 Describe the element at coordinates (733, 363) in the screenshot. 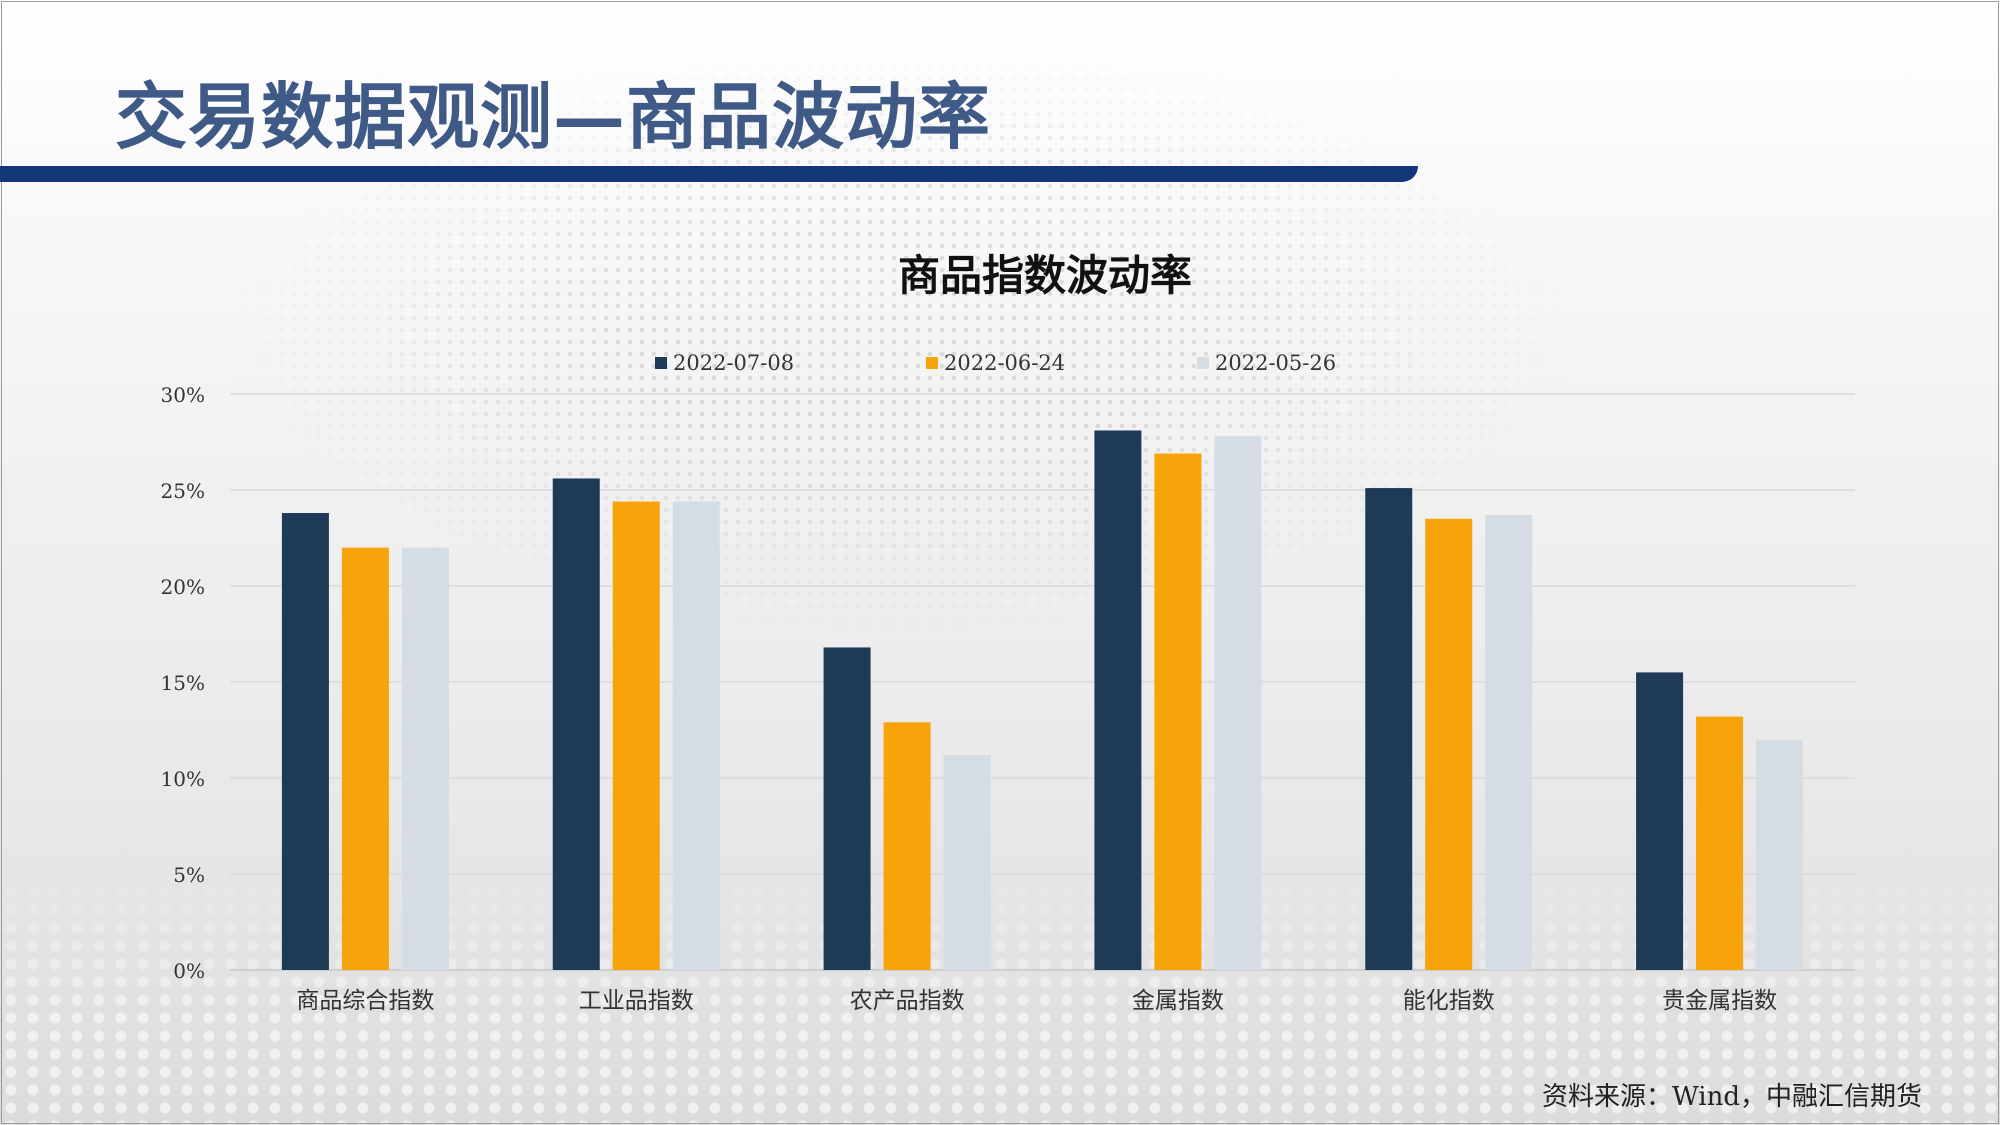

I see `legend-label: 2022-07-08` at that location.